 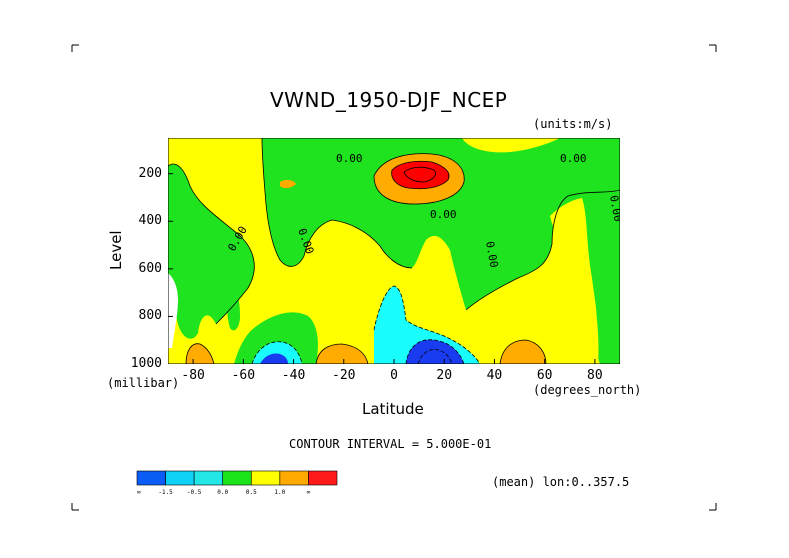 What do you see at coordinates (276, 338) in the screenshot?
I see `fill-green-bottom` at bounding box center [276, 338].